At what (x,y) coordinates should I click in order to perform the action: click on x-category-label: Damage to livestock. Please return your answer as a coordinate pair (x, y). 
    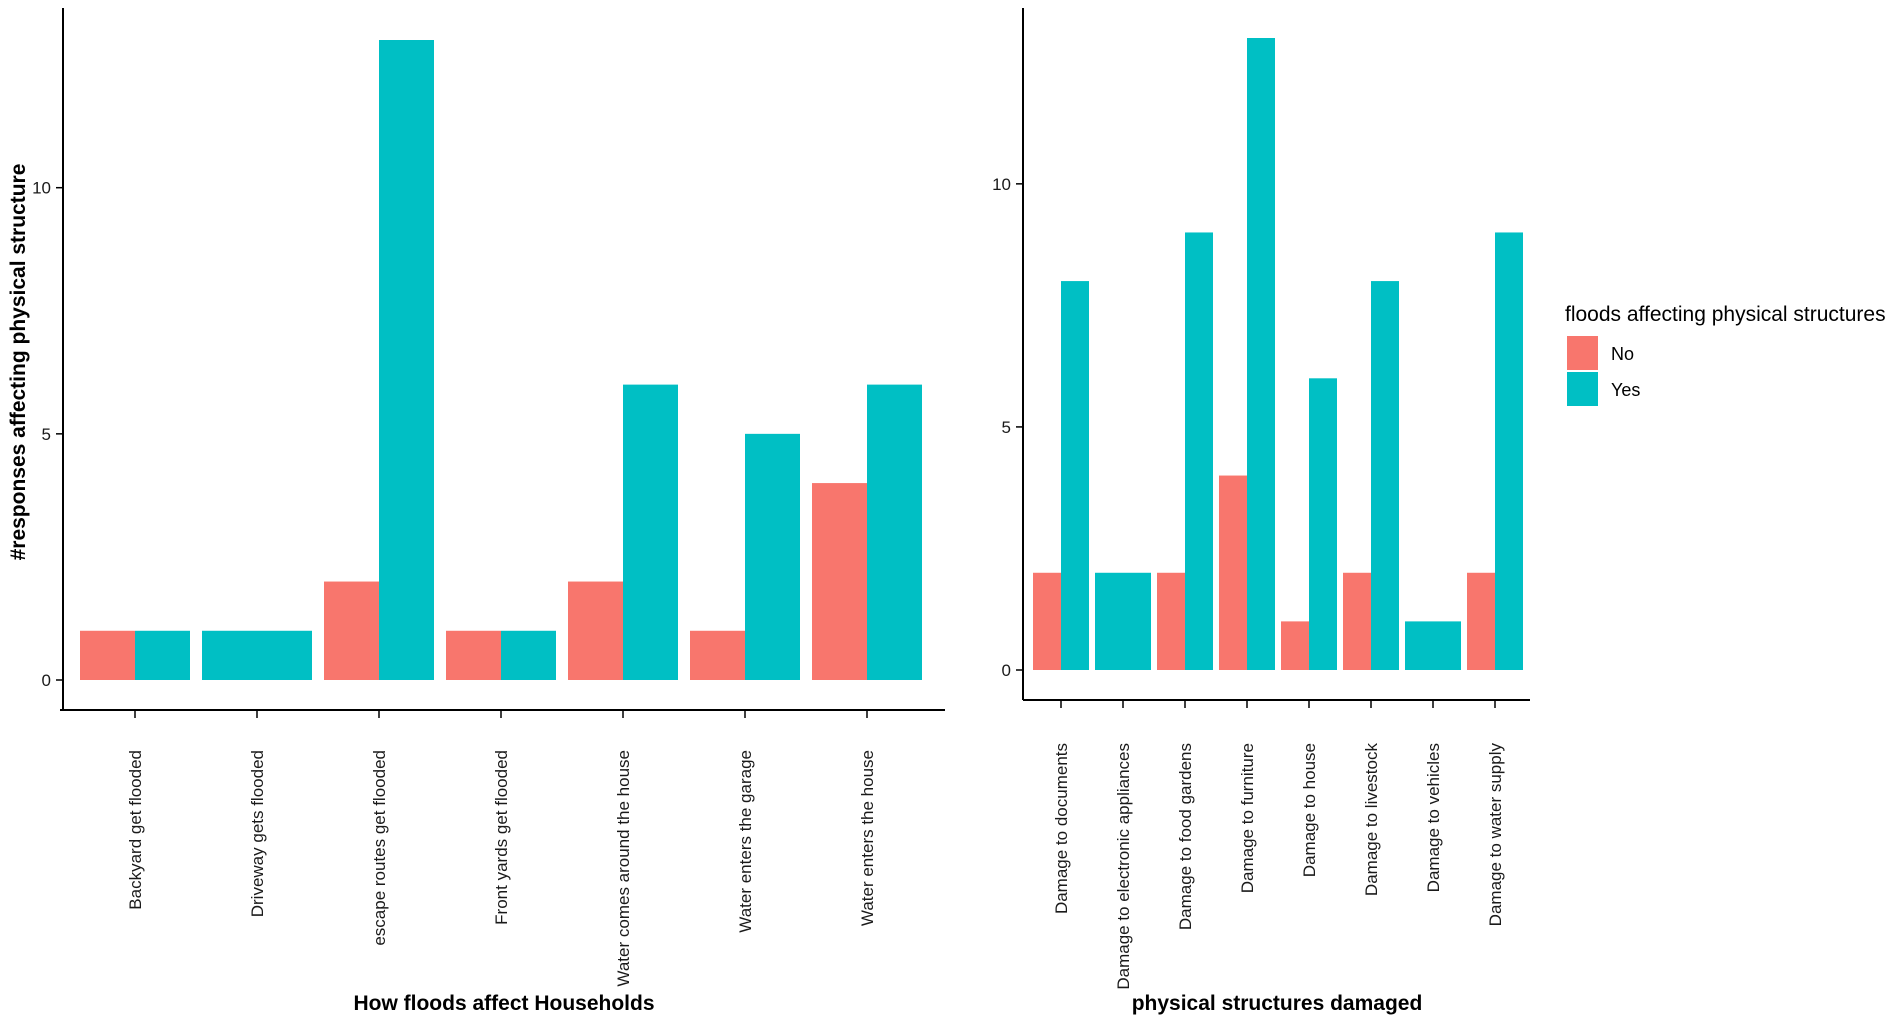
    Looking at the image, I should click on (1371, 820).